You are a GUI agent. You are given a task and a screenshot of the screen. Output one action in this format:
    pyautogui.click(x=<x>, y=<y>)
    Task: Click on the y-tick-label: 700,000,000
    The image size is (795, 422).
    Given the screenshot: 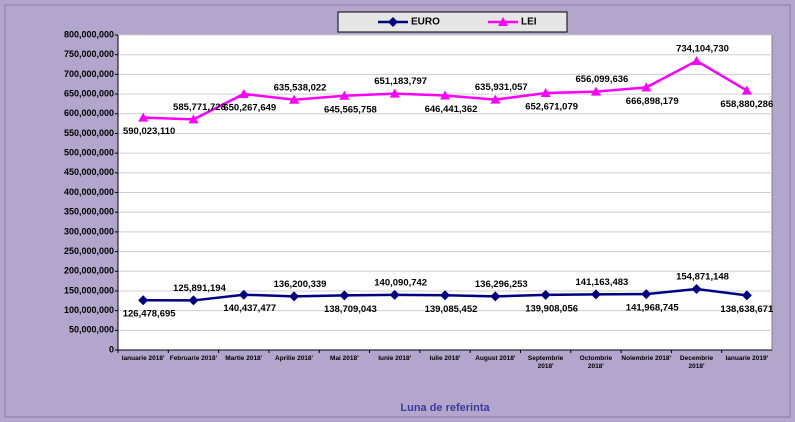 What is the action you would take?
    pyautogui.click(x=89, y=74)
    